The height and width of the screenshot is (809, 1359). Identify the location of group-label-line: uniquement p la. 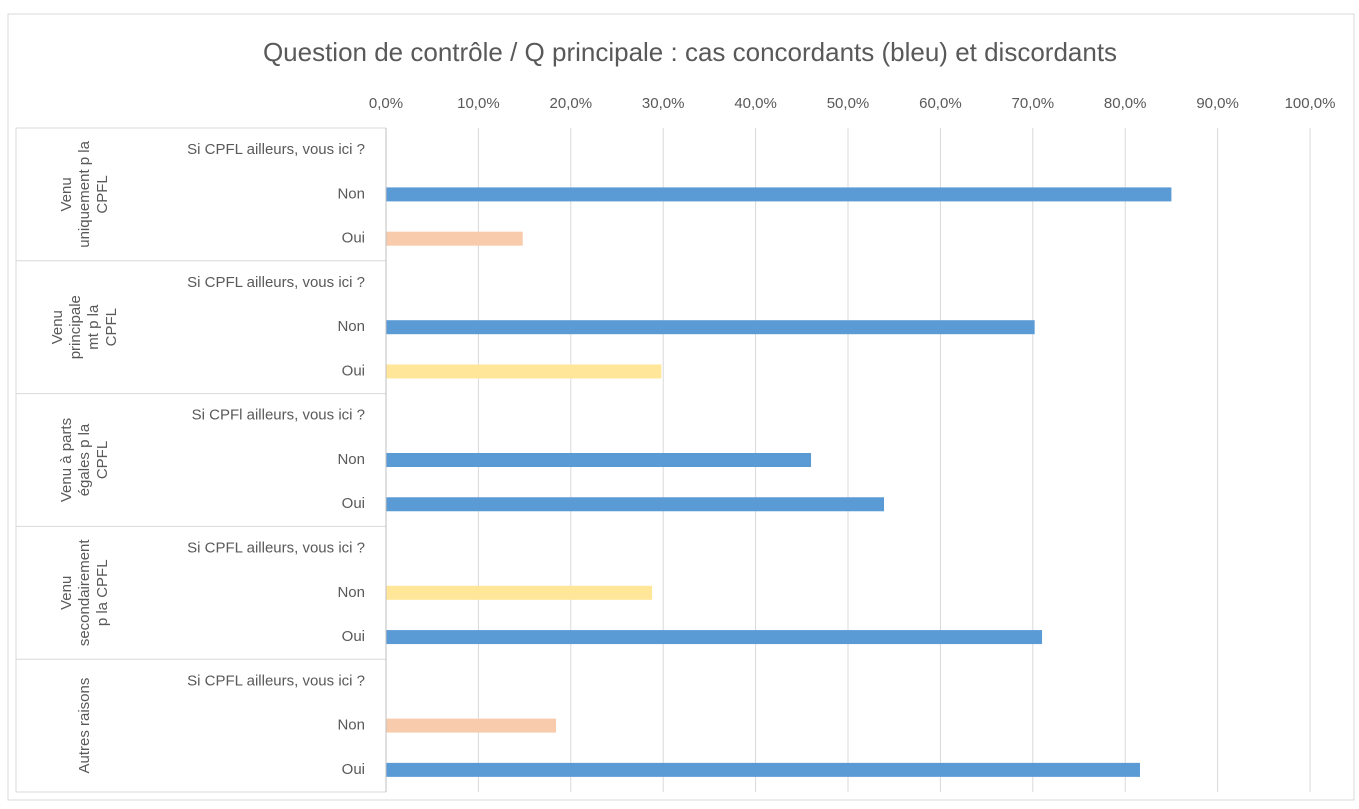
(84, 193).